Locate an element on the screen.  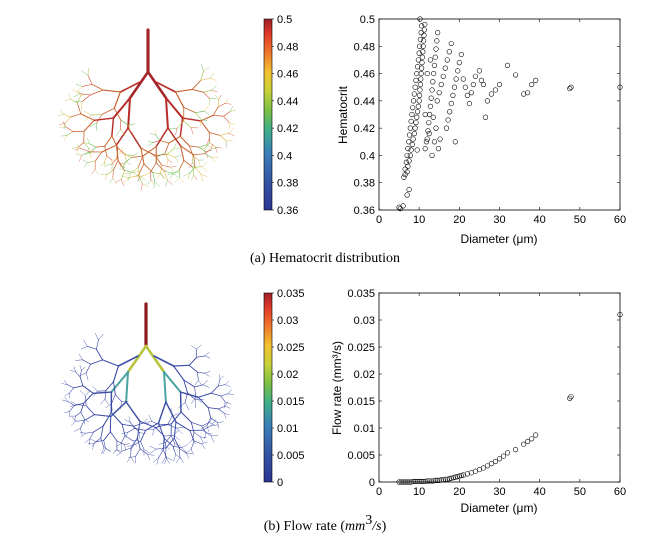
colorbar-a-tick-label: 0.36 is located at coordinates (287, 211).